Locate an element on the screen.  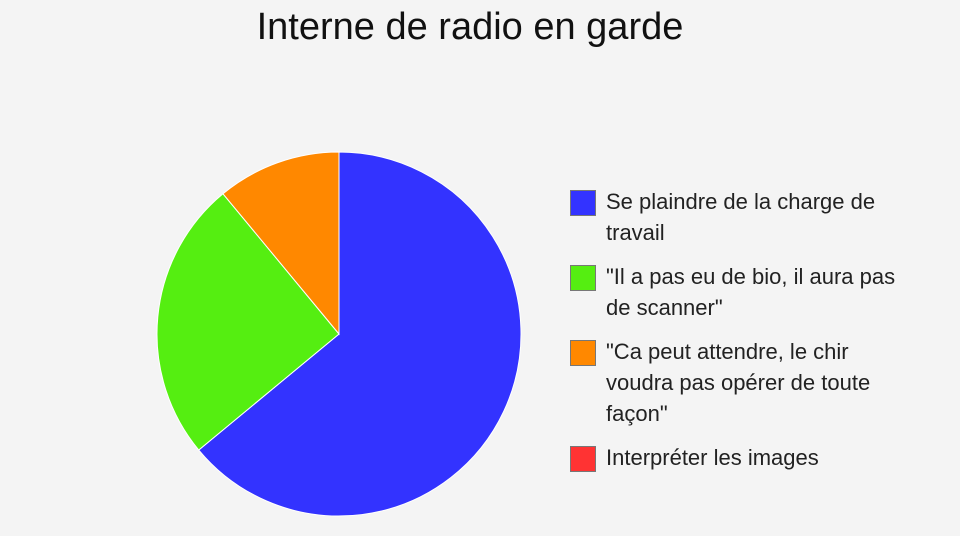
legend-item: Se plaindre de la charge de travail is located at coordinates (750, 217).